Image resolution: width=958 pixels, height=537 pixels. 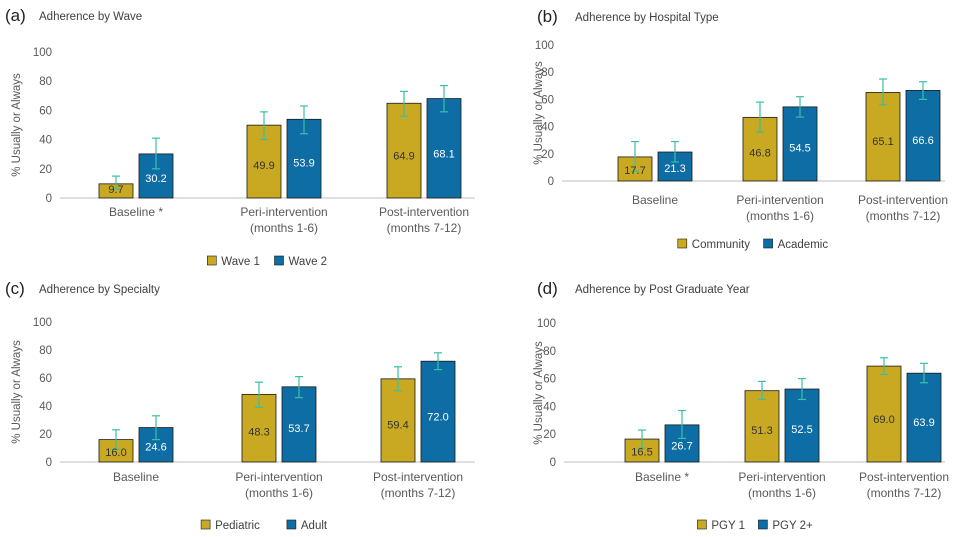 What do you see at coordinates (115, 190) in the screenshot?
I see `data-label: 9.7` at bounding box center [115, 190].